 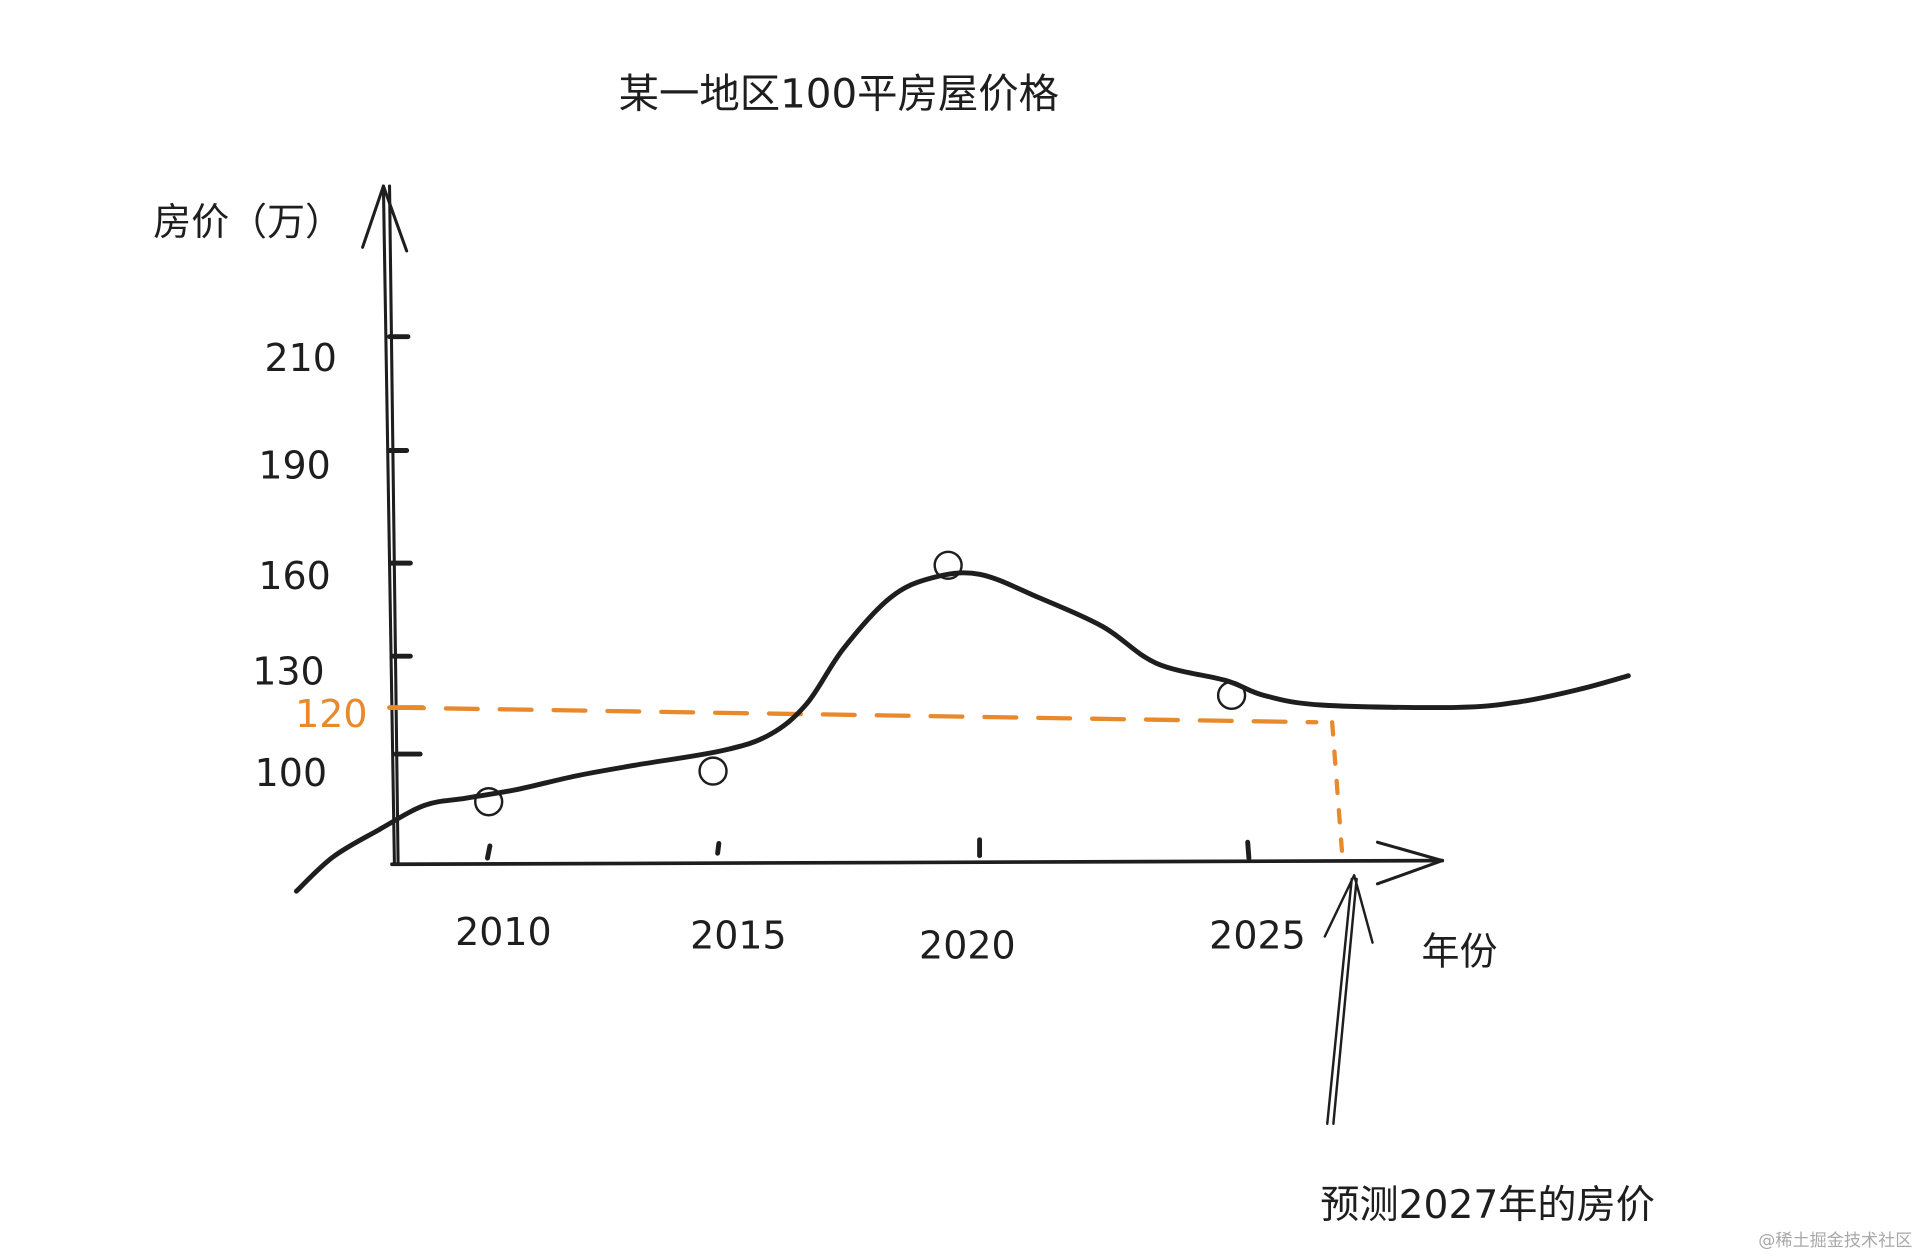 I want to click on y-tick-labels: 210 190 160 130 100 120, so click(x=309, y=565).